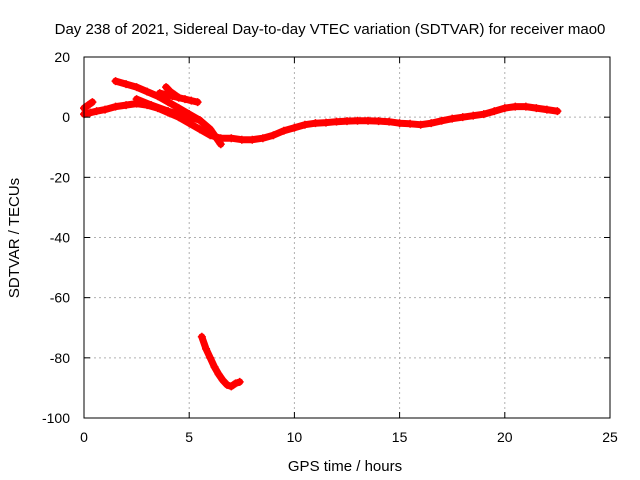  I want to click on y-tick-label: 20, so click(62, 57).